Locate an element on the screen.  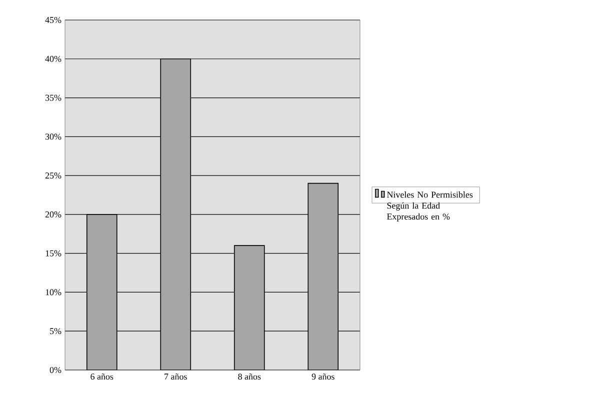
y-tick-label: 5% is located at coordinates (56, 331).